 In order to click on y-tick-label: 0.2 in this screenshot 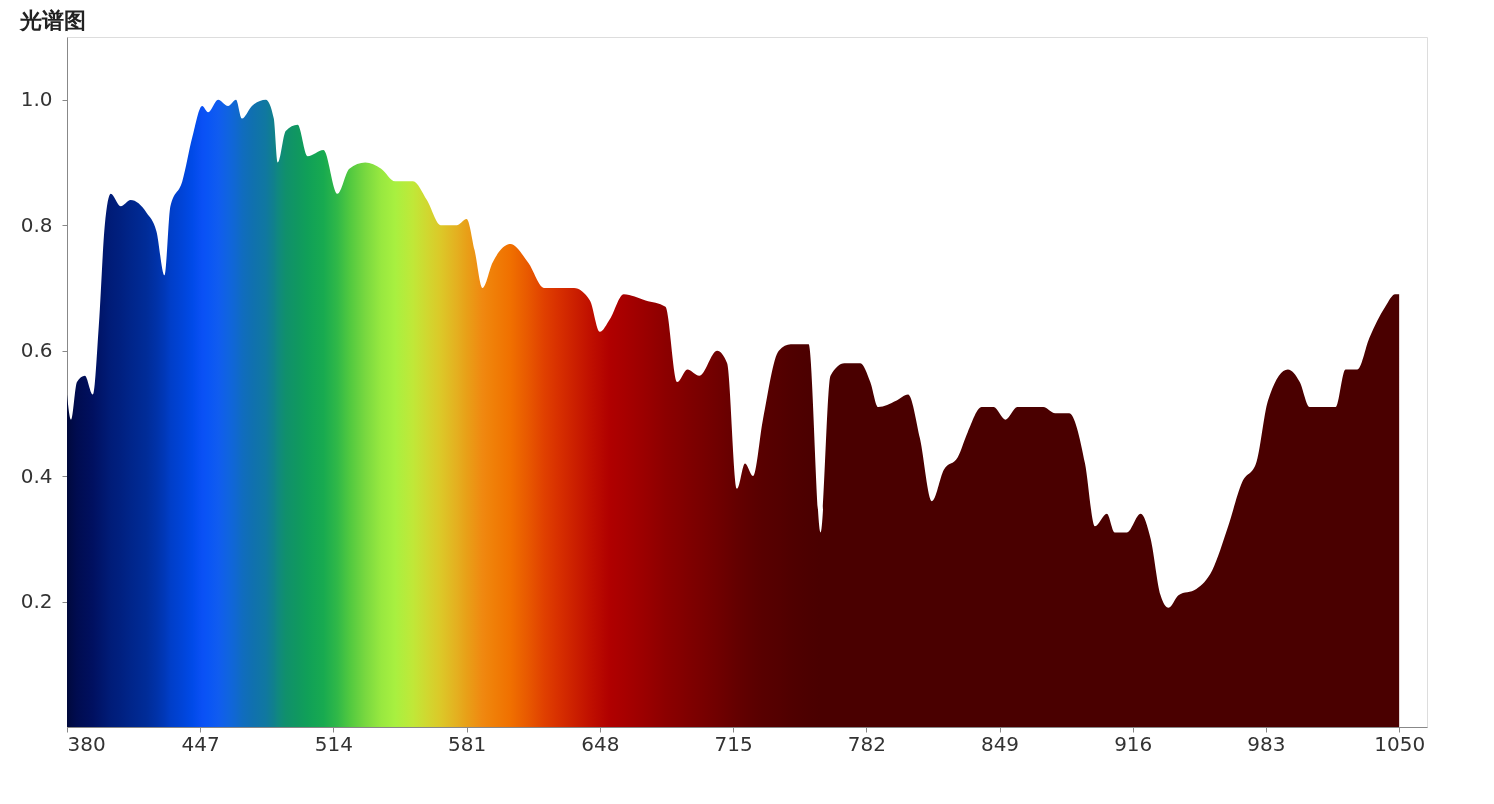, I will do `click(36, 601)`.